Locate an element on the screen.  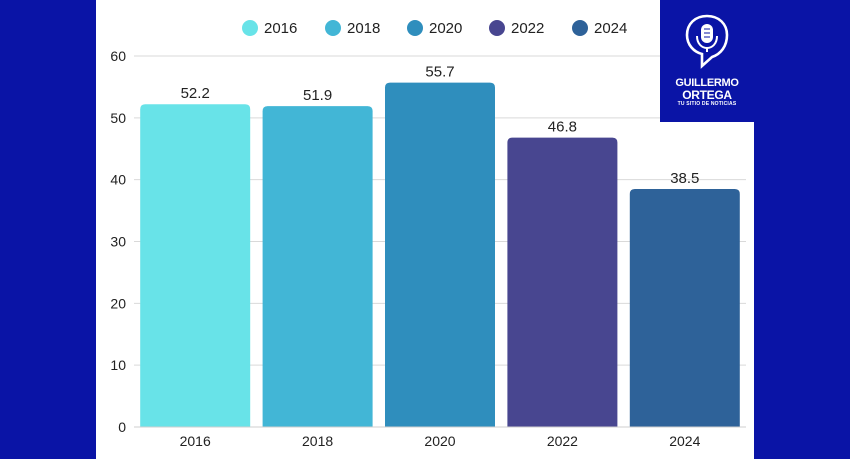
y-tick-label: 20 is located at coordinates (118, 303).